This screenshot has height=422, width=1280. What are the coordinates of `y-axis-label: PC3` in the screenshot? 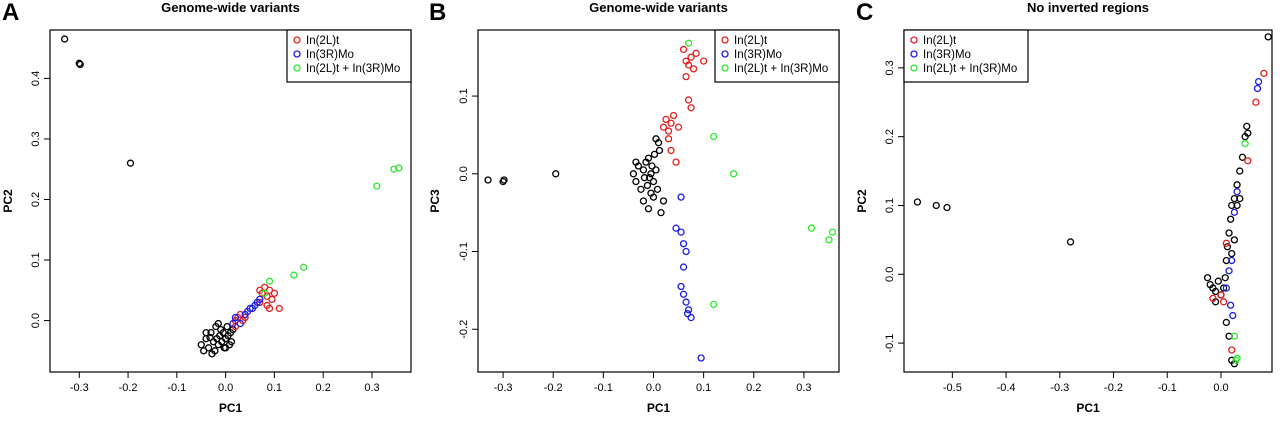 It's located at (435, 201).